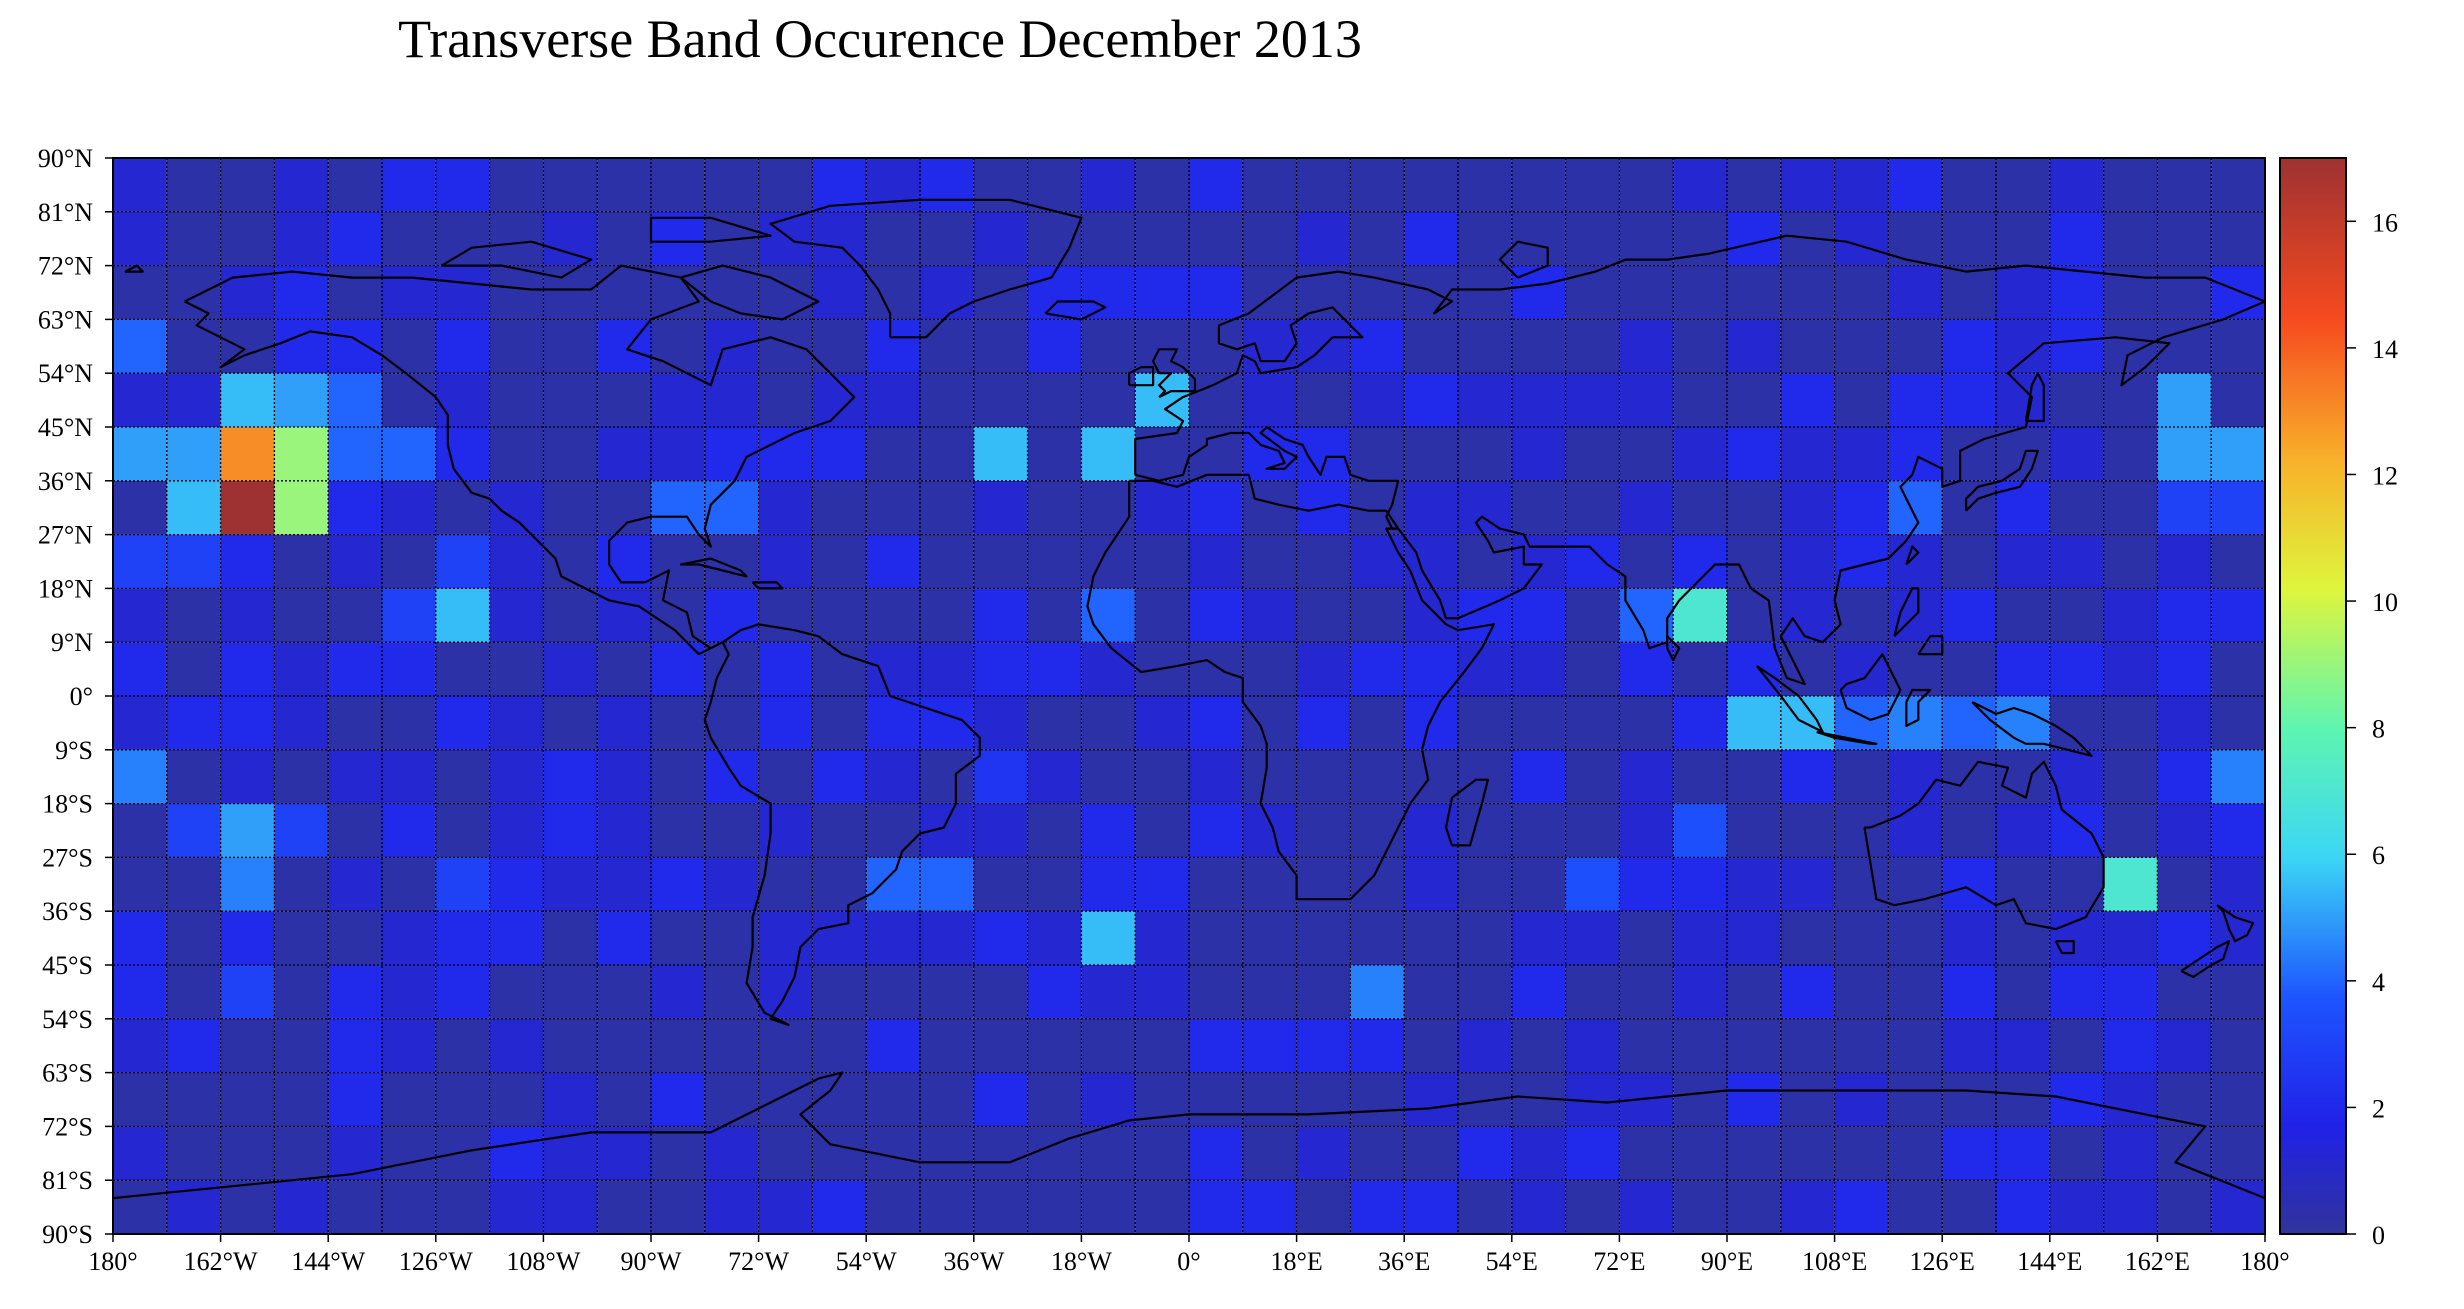 The height and width of the screenshot is (1309, 2464). Describe the element at coordinates (2049, 1261) in the screenshot. I see `x-tick-label: 144°E` at that location.